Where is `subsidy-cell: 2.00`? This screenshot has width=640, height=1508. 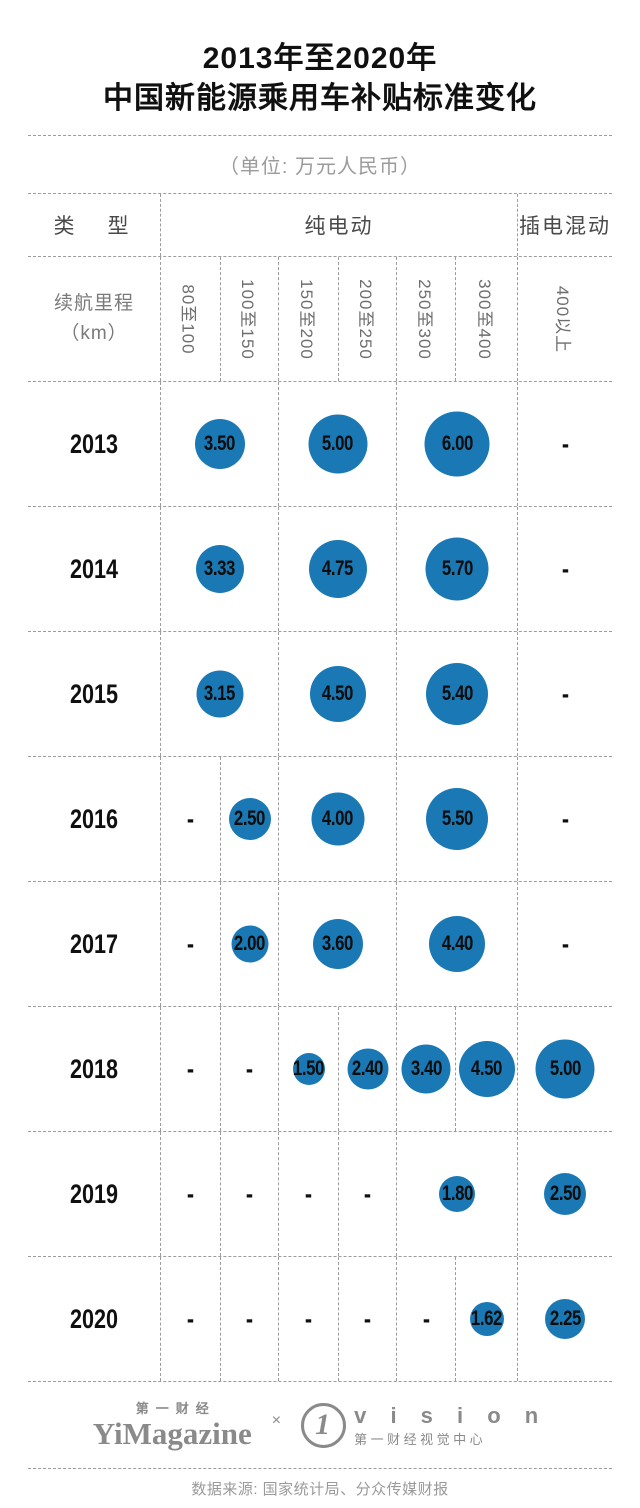 subsidy-cell: 2.00 is located at coordinates (249, 944).